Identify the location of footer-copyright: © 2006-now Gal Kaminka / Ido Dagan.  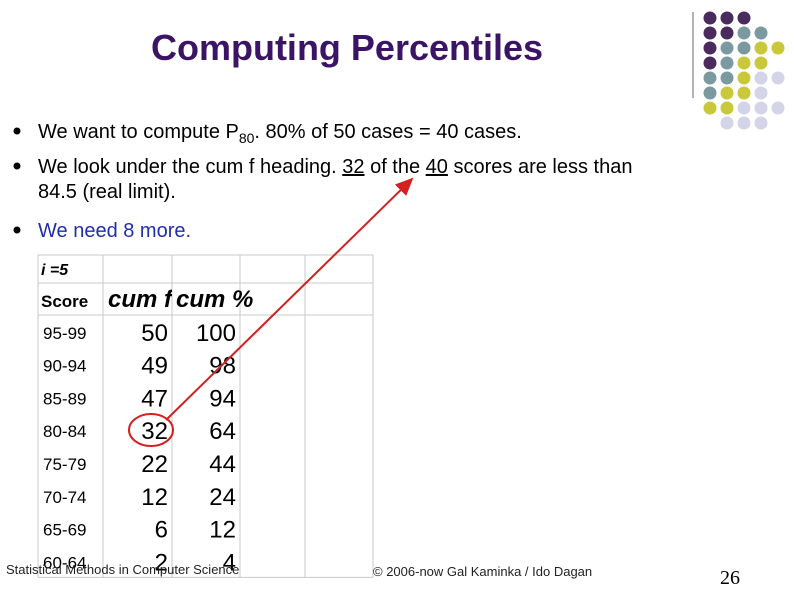
(482, 571).